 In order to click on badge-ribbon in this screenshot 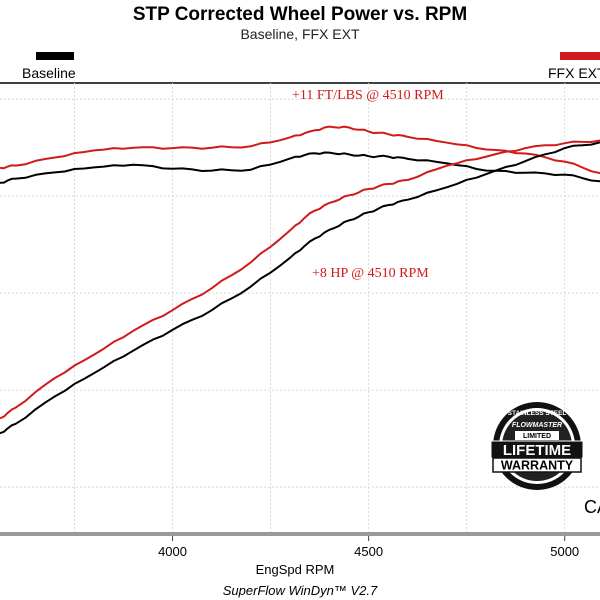, I will do `click(537, 435)`.